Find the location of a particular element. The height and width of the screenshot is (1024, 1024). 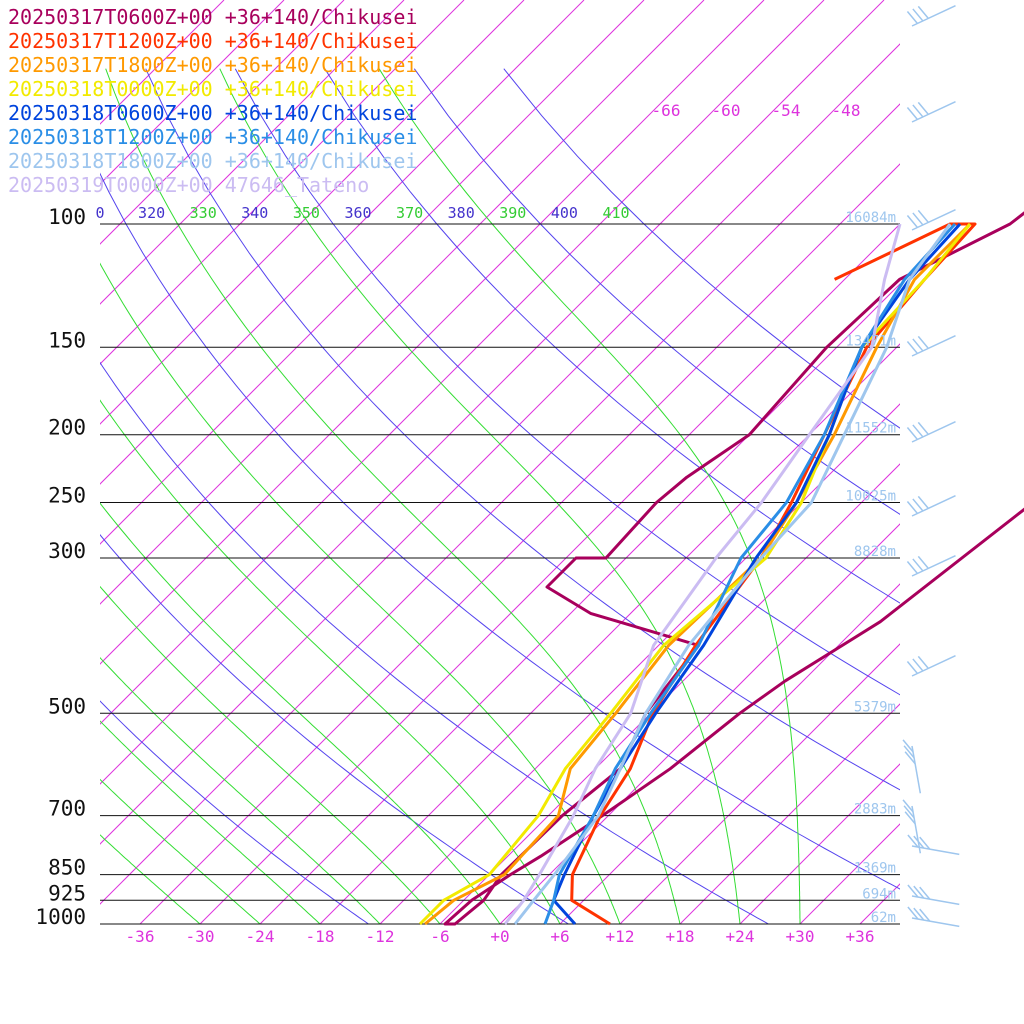

upper-isotherm-label: -54 is located at coordinates (786, 110).